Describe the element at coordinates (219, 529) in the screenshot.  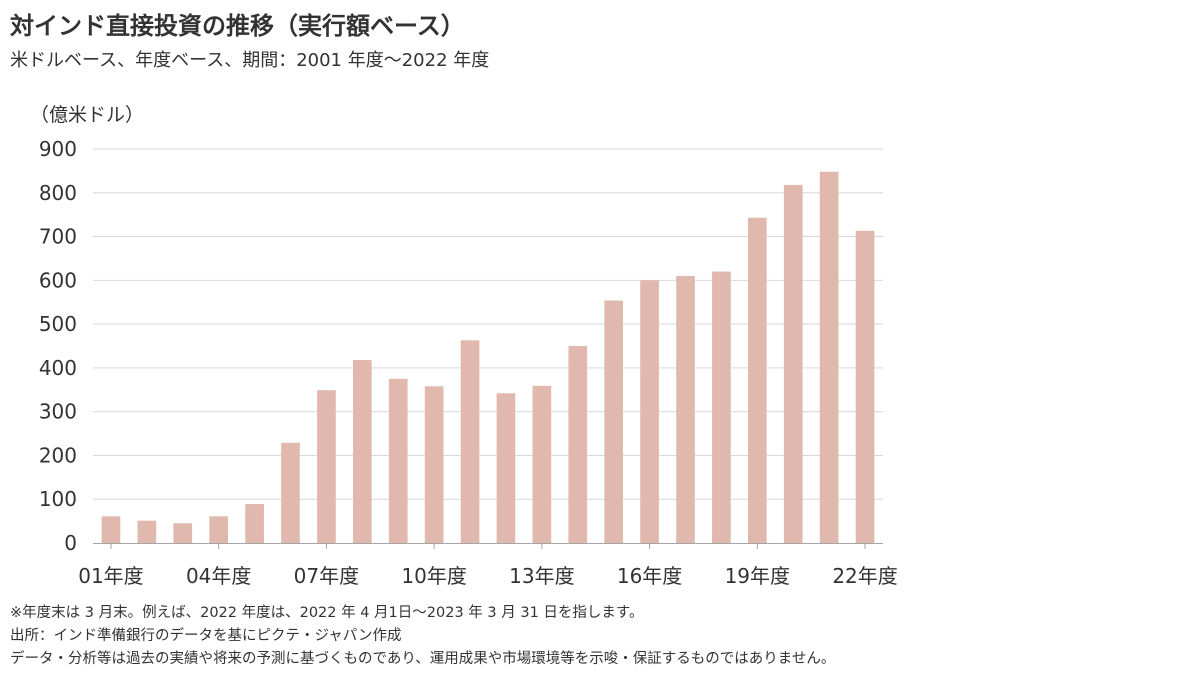
I see `bar-04年度` at that location.